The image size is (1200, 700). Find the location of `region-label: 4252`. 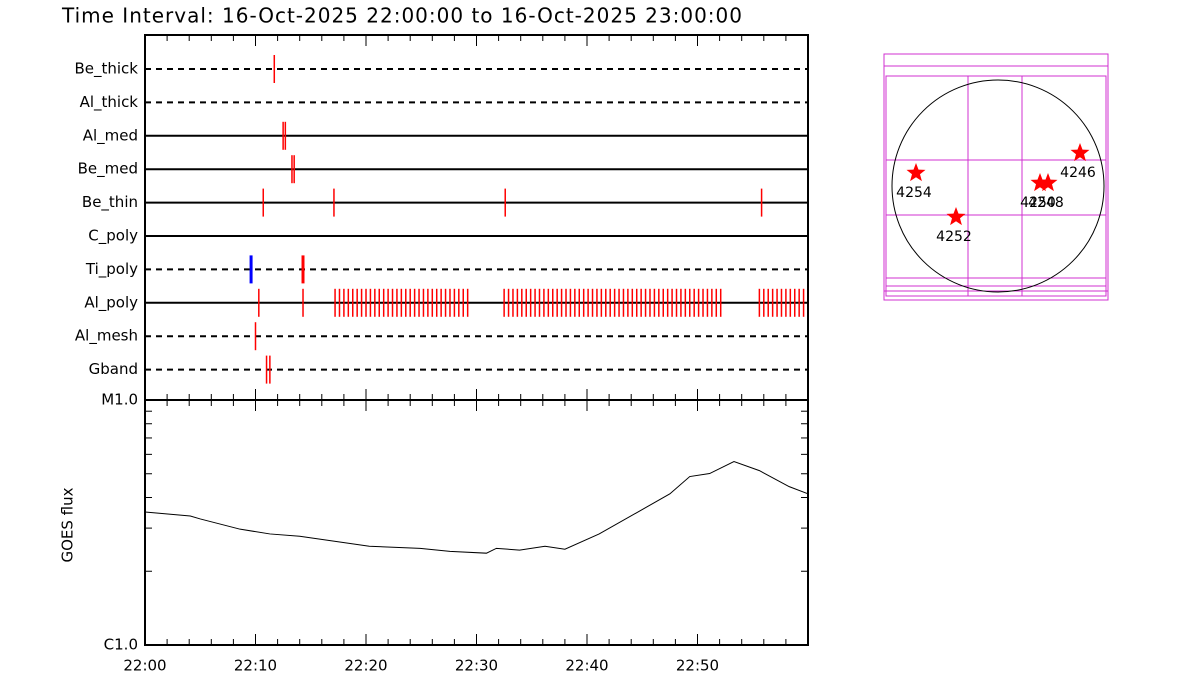

region-label: 4252 is located at coordinates (954, 237).